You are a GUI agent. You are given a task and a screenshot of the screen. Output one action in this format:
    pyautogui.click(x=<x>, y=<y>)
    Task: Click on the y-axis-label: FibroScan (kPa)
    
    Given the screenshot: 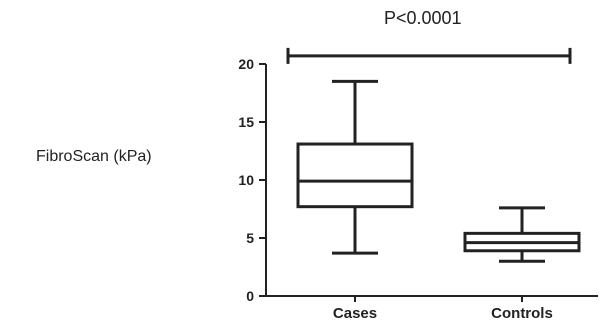 What is the action you would take?
    pyautogui.click(x=94, y=156)
    